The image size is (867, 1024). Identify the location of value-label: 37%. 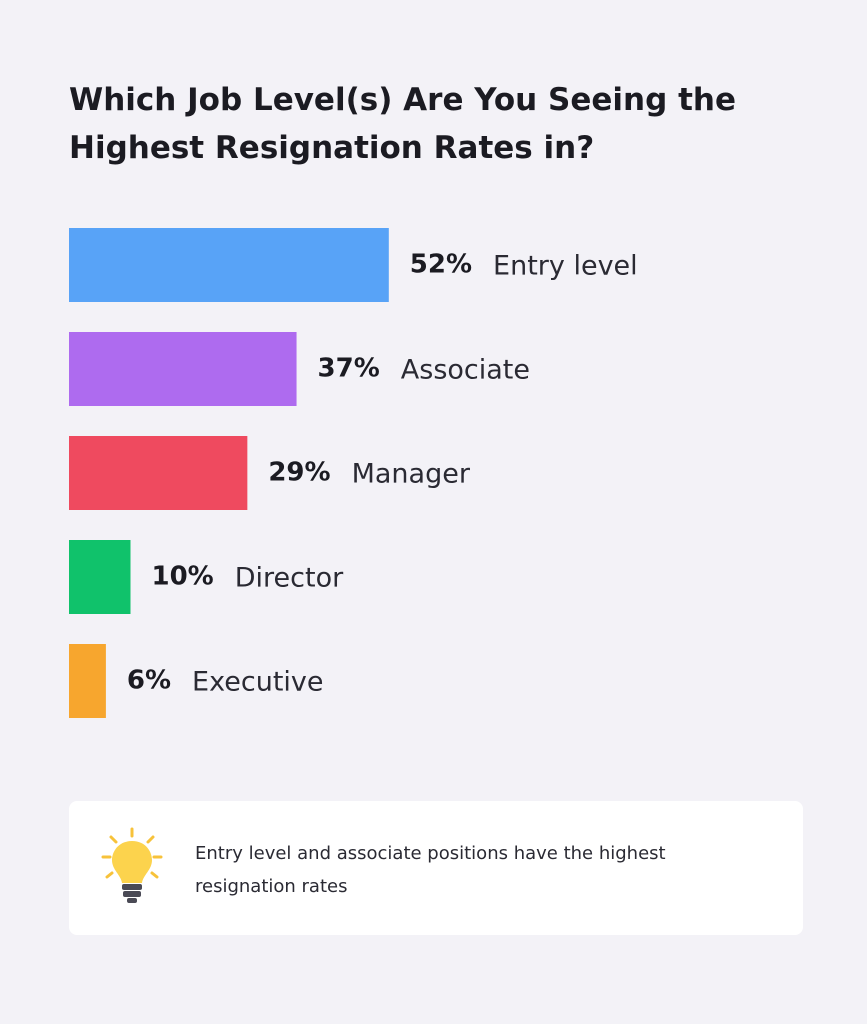
(349, 369).